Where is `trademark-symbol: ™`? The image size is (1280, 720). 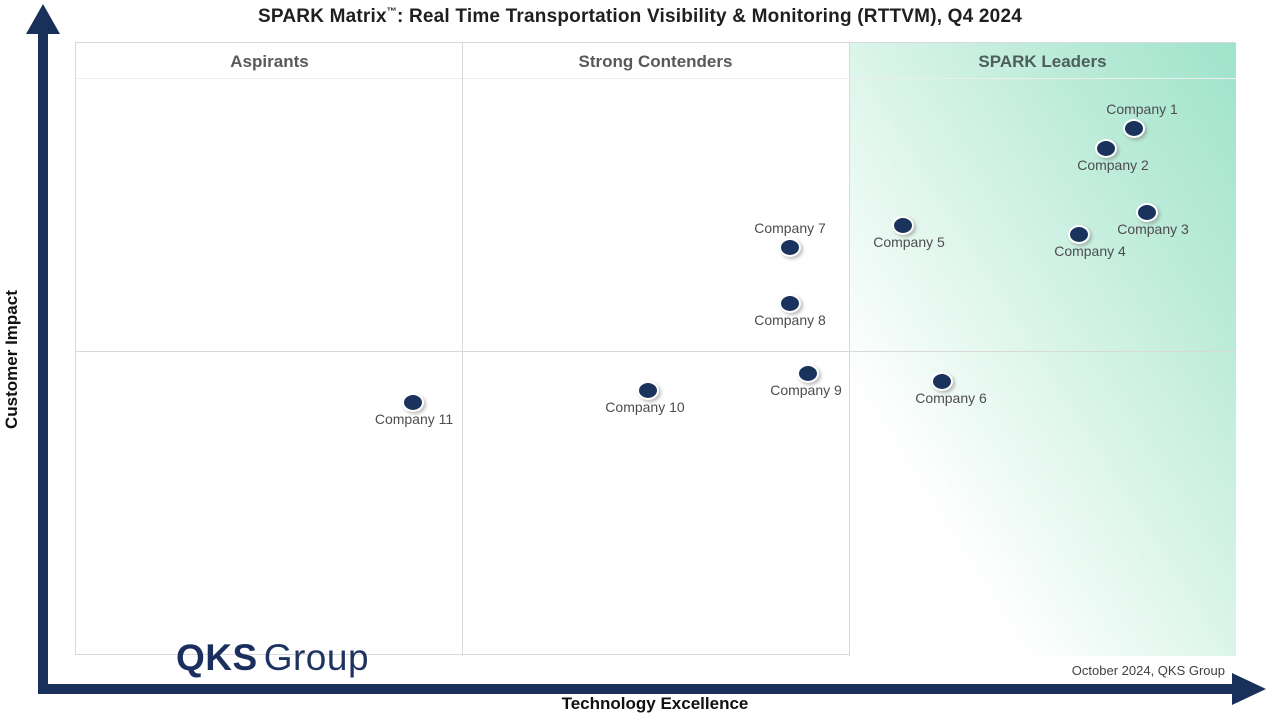 trademark-symbol: ™ is located at coordinates (391, 12).